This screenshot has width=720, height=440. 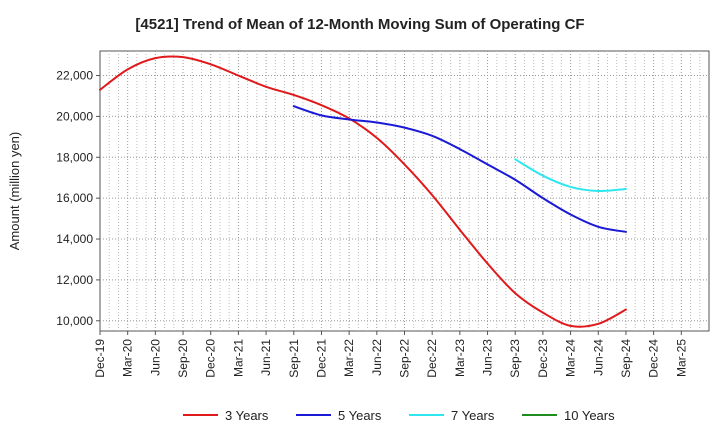 What do you see at coordinates (515, 358) in the screenshot?
I see `x-tick-label: Sep-23` at bounding box center [515, 358].